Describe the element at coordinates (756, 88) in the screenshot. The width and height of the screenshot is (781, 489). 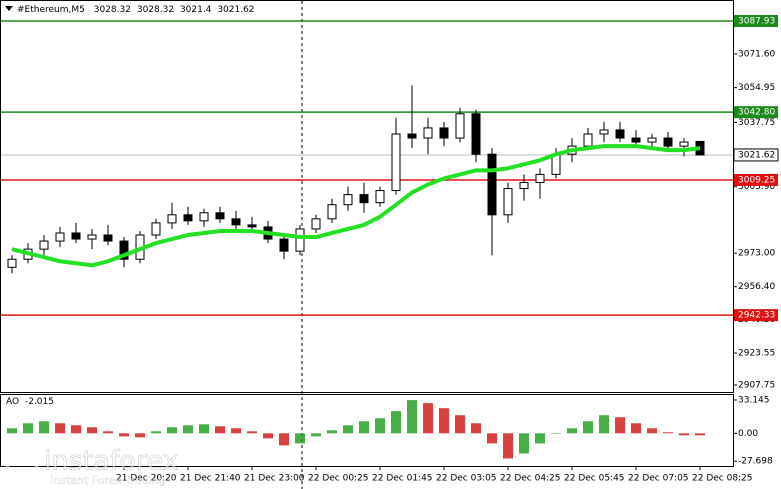
I see `y-tick-label: 3054.95` at that location.